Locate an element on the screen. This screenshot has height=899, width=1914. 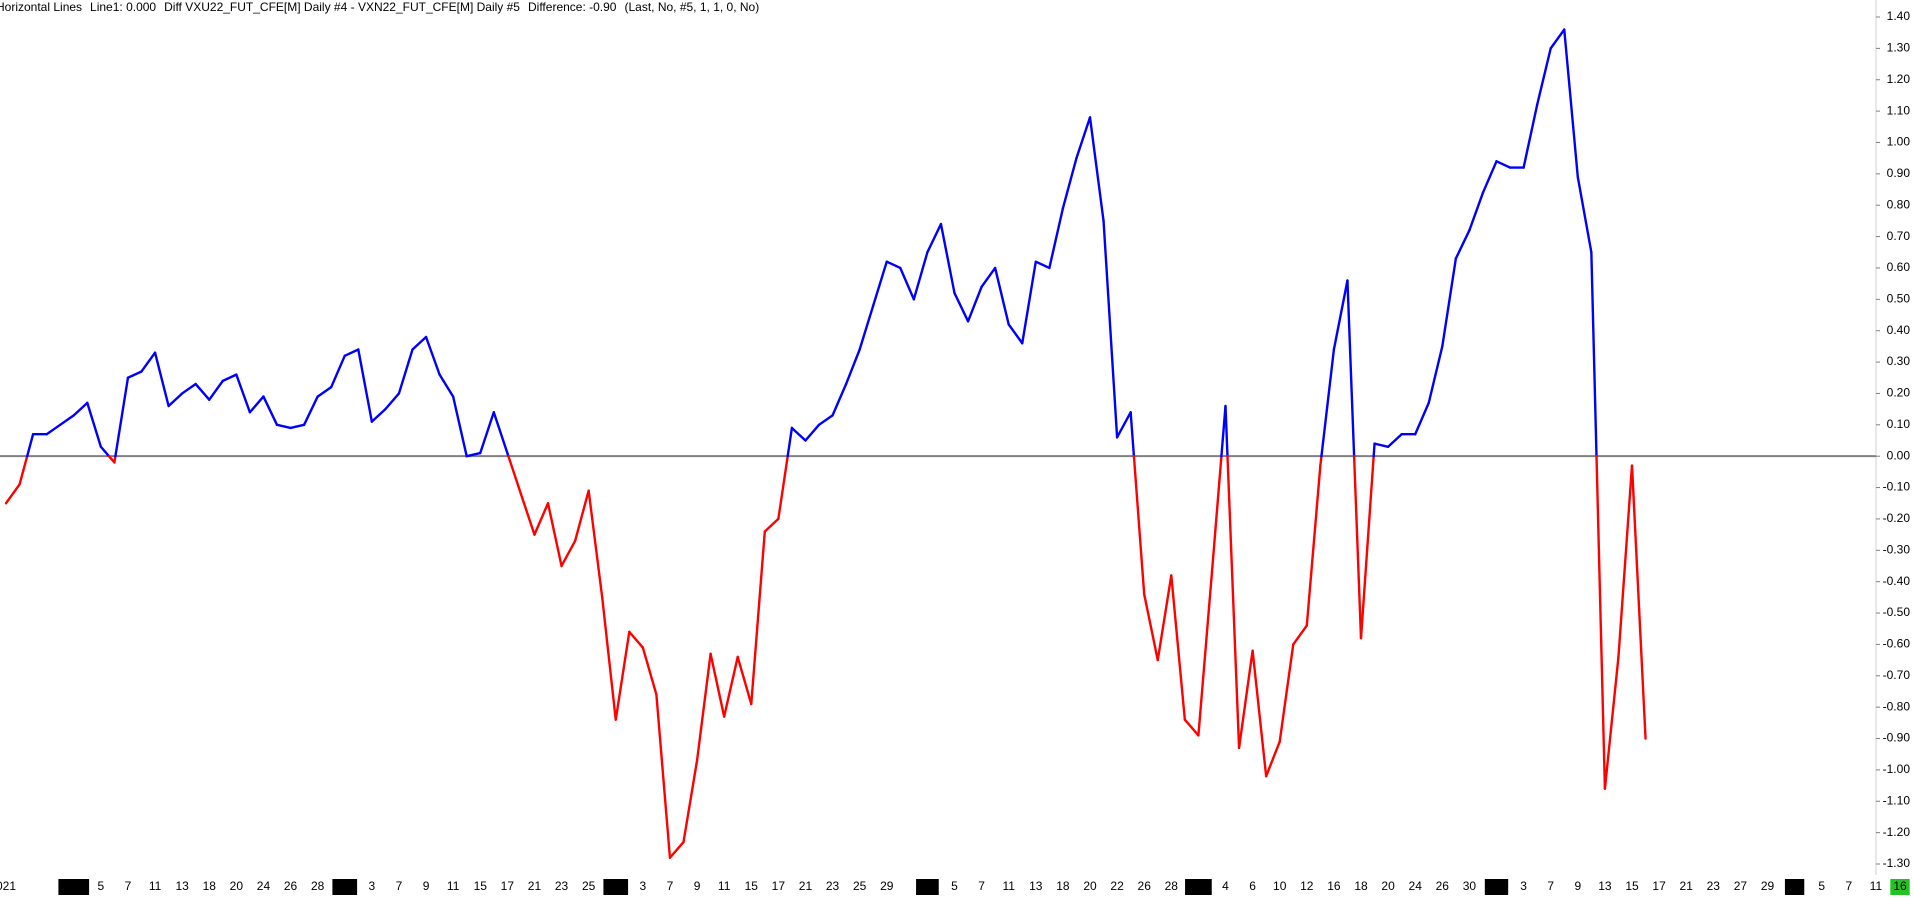
x-tick-label: 16 is located at coordinates (1334, 886).